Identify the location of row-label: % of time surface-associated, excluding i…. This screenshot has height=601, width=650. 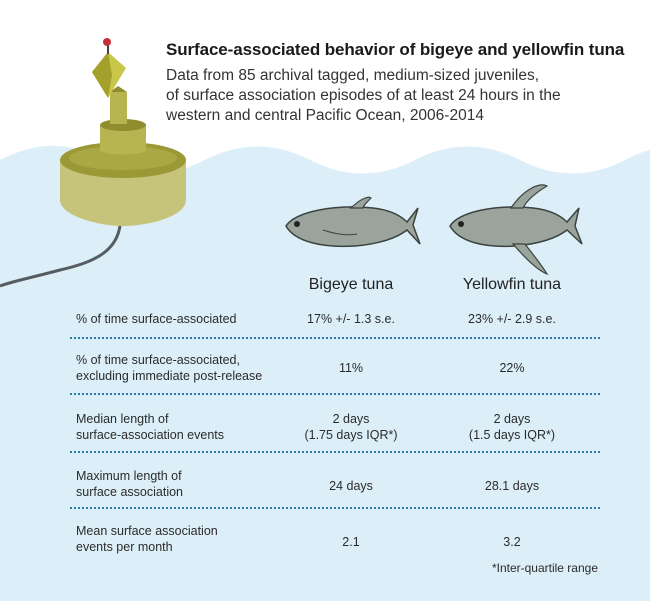
(169, 368).